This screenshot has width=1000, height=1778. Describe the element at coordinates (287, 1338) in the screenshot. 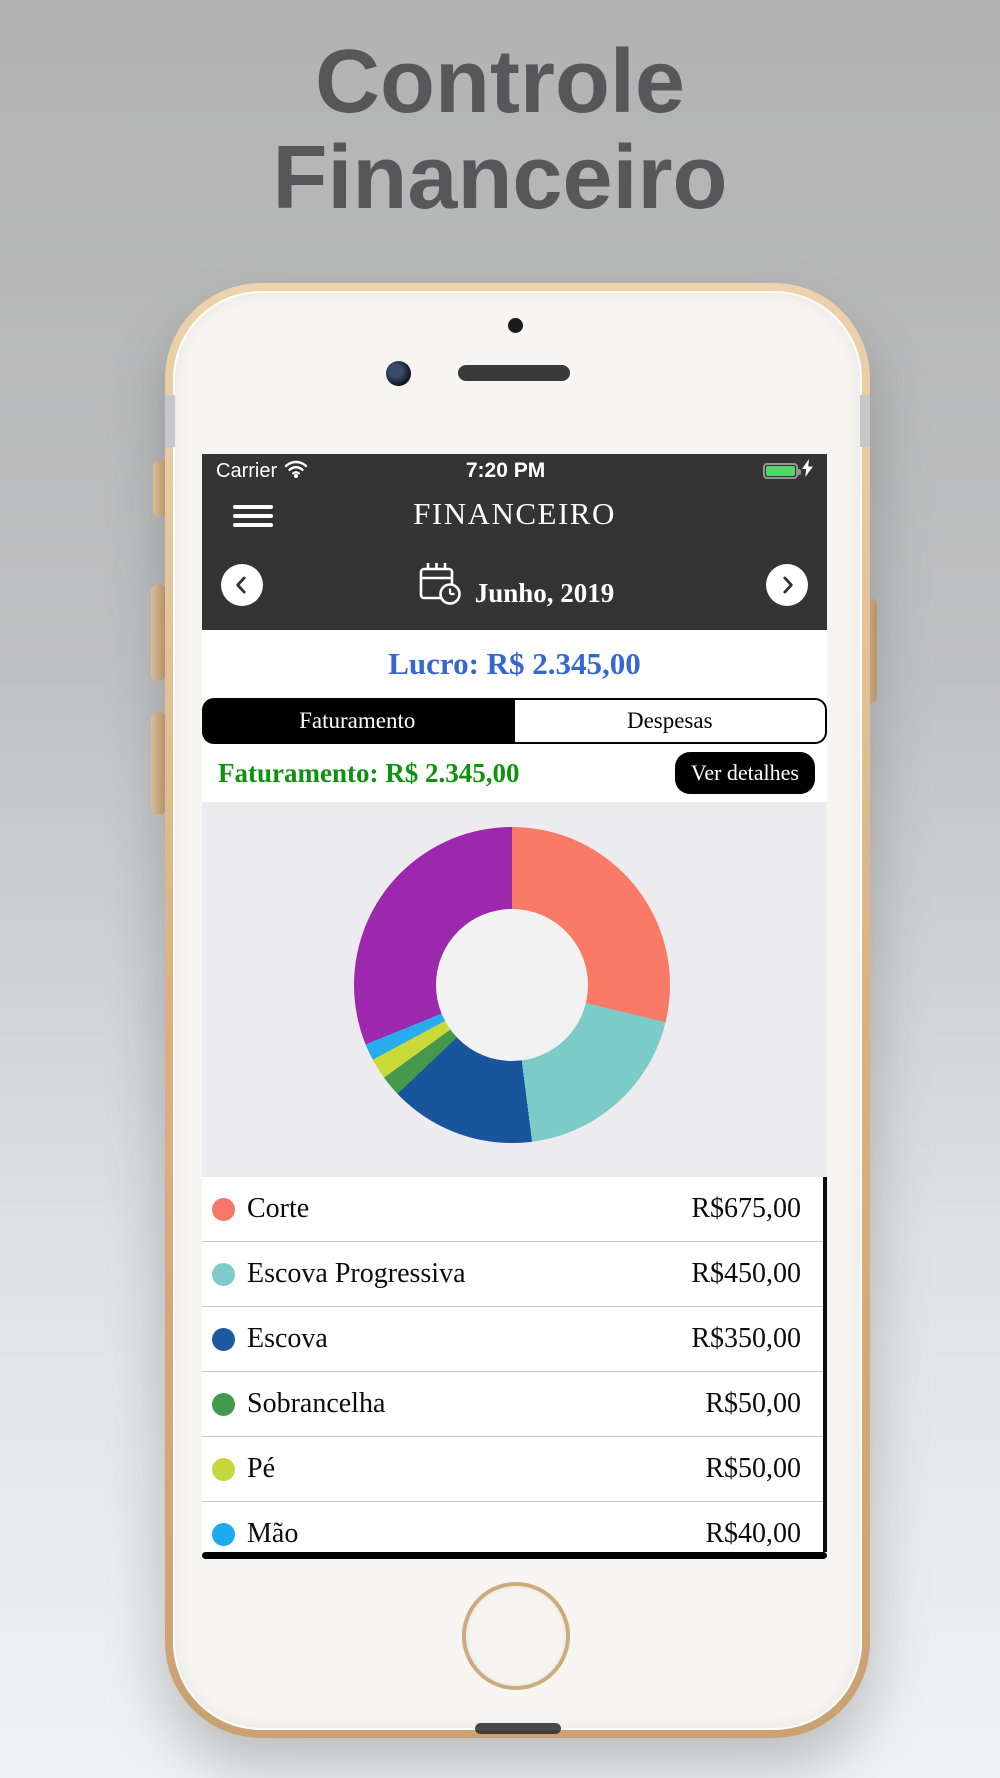

I see `legend-item-label: Escova` at that location.